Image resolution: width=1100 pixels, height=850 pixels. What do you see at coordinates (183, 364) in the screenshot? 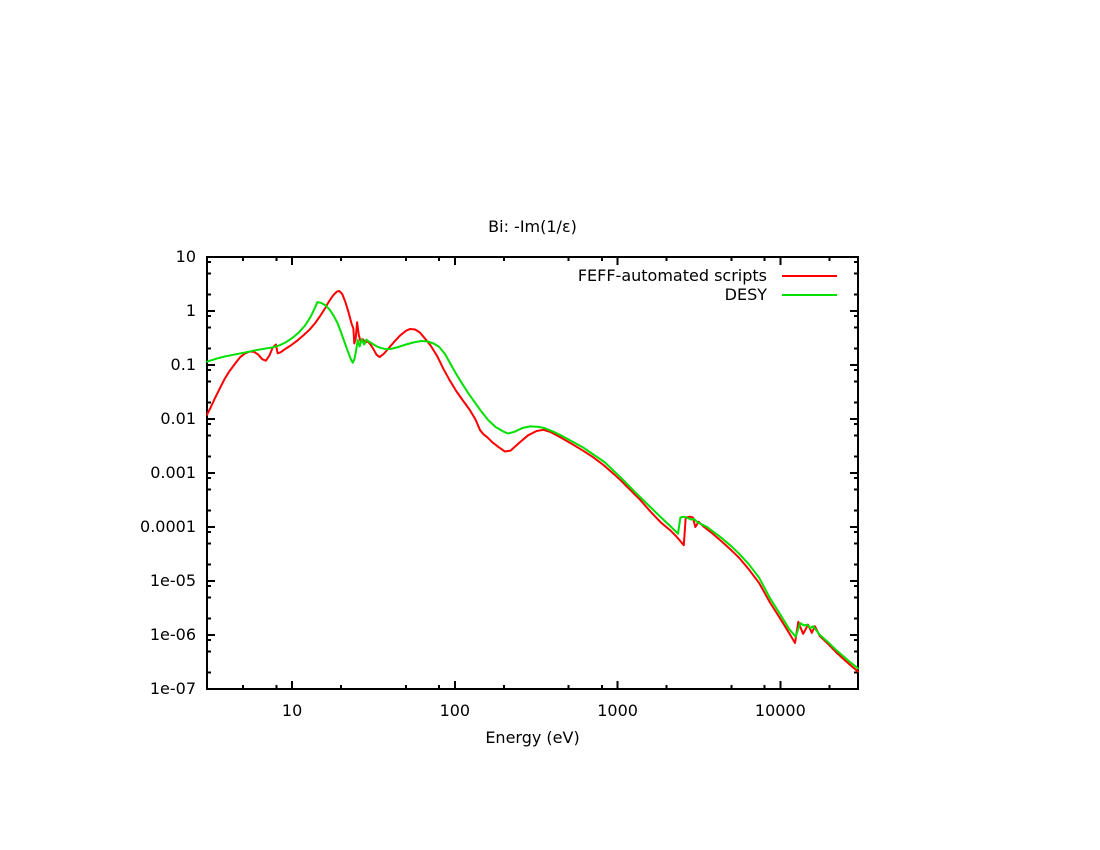
I see `y-tick-label: 0.1` at bounding box center [183, 364].